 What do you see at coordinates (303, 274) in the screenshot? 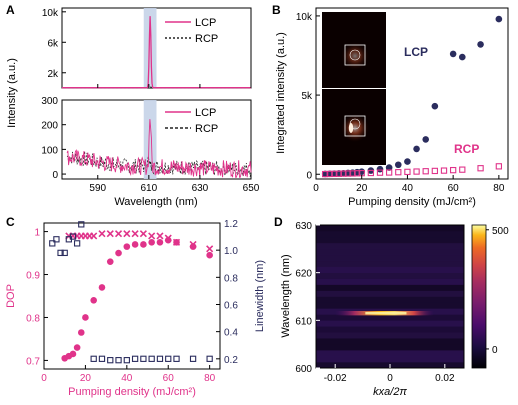
I see `panel-d-ytick-label: 620` at bounding box center [303, 274].